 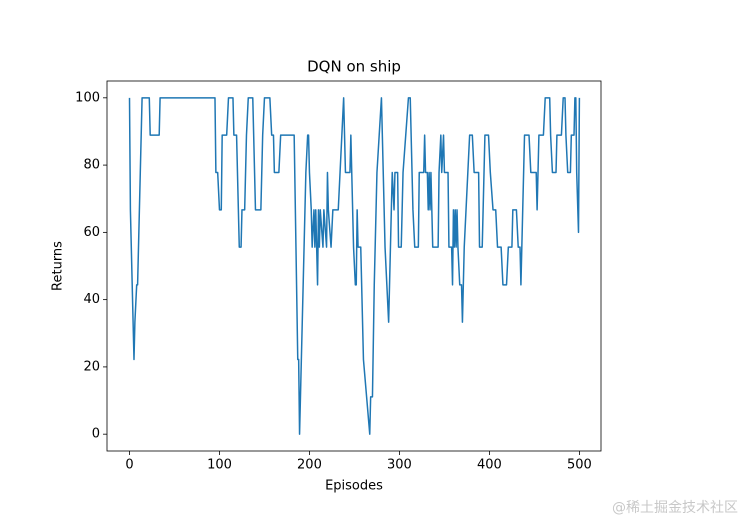 What do you see at coordinates (91, 165) in the screenshot?
I see `y-tick-label: 80` at bounding box center [91, 165].